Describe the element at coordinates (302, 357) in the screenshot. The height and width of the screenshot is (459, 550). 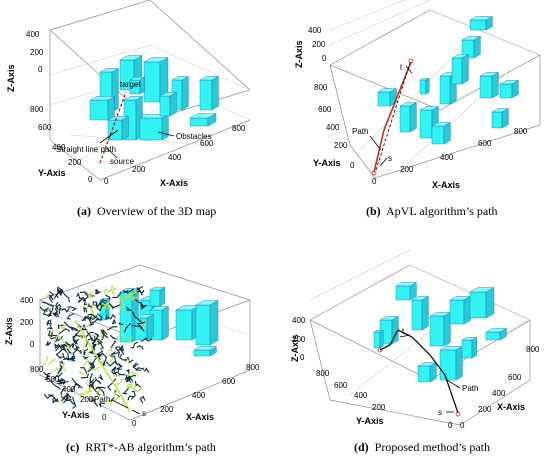
I see `z-tick-d-0: 0` at that location.